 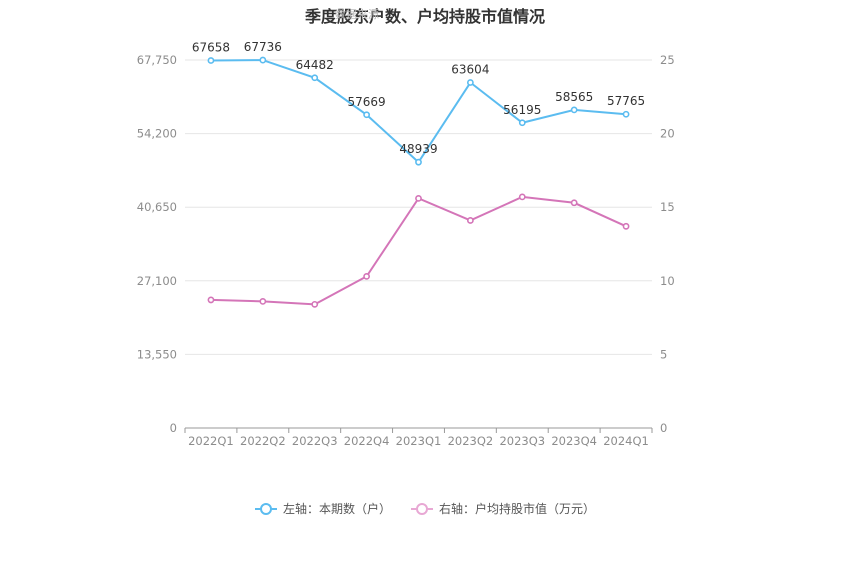 I want to click on chart-title: 季度股东户数、户均持股市值情况, so click(x=424, y=16).